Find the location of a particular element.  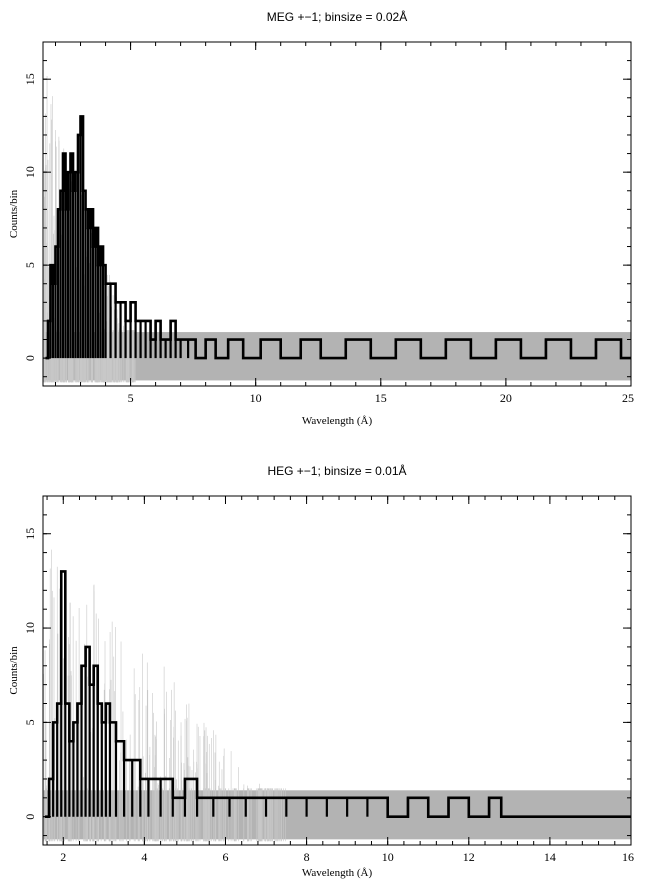

meg-chart-title: MEG +−1; binsize = 0.02Å is located at coordinates (337, 16).